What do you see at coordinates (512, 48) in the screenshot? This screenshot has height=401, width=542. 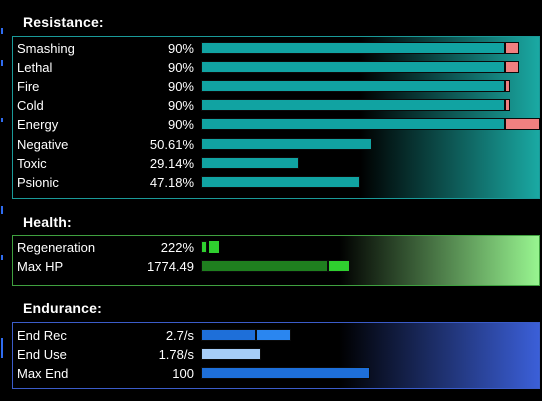 I see `smashing-bar-overcap` at bounding box center [512, 48].